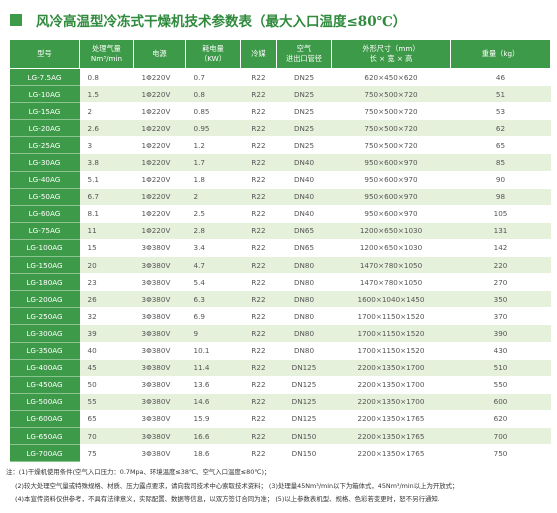 Image resolution: width=557 pixels, height=513 pixels. What do you see at coordinates (106, 94) in the screenshot?
I see `data-cell: 1.5` at bounding box center [106, 94].